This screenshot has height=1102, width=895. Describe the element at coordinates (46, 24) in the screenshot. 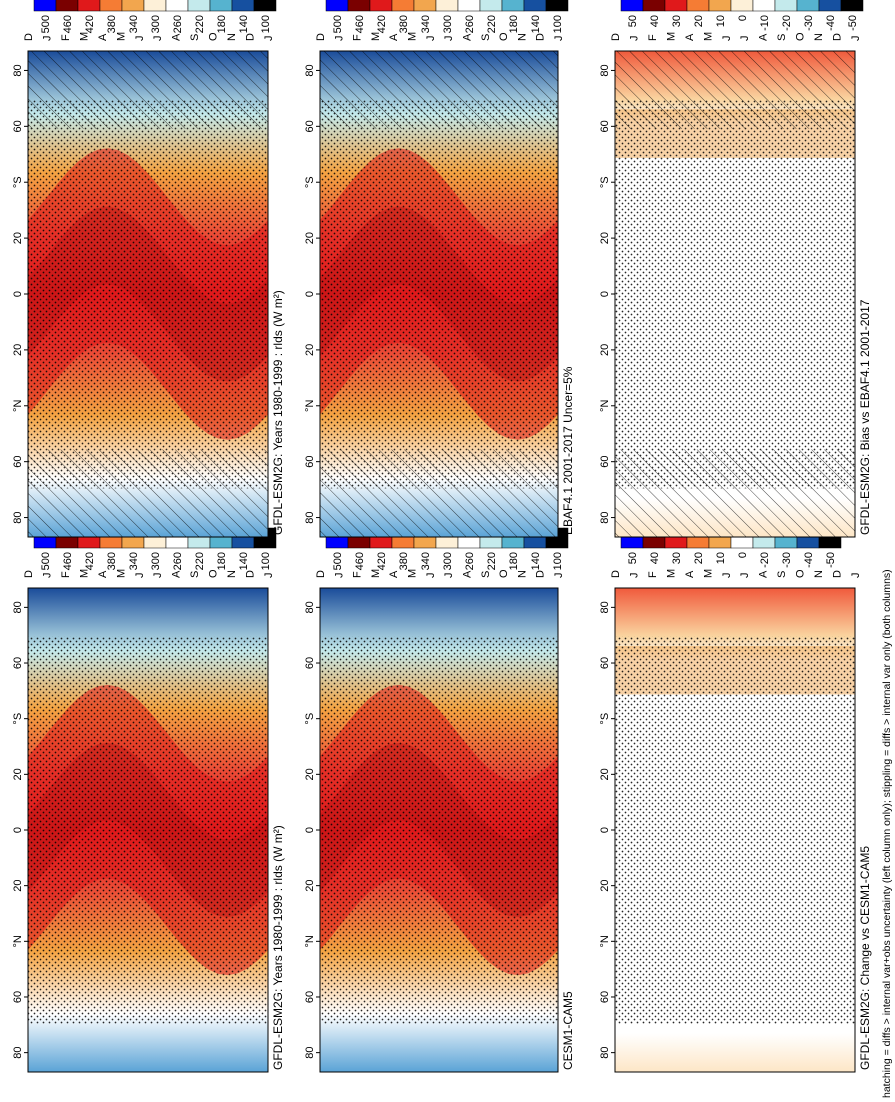

I see `colorbar-label: 500` at that location.